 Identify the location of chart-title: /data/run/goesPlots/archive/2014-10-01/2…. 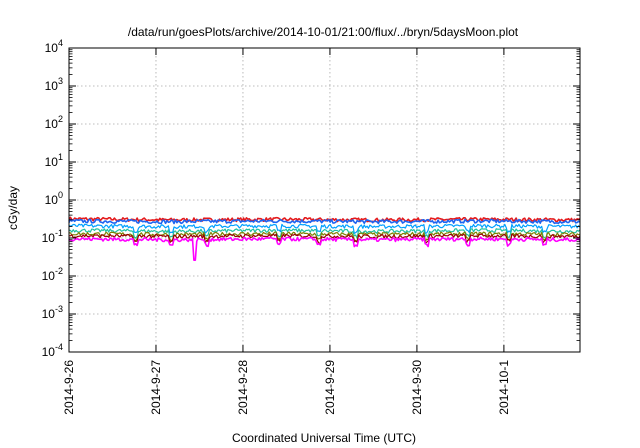
(323, 32).